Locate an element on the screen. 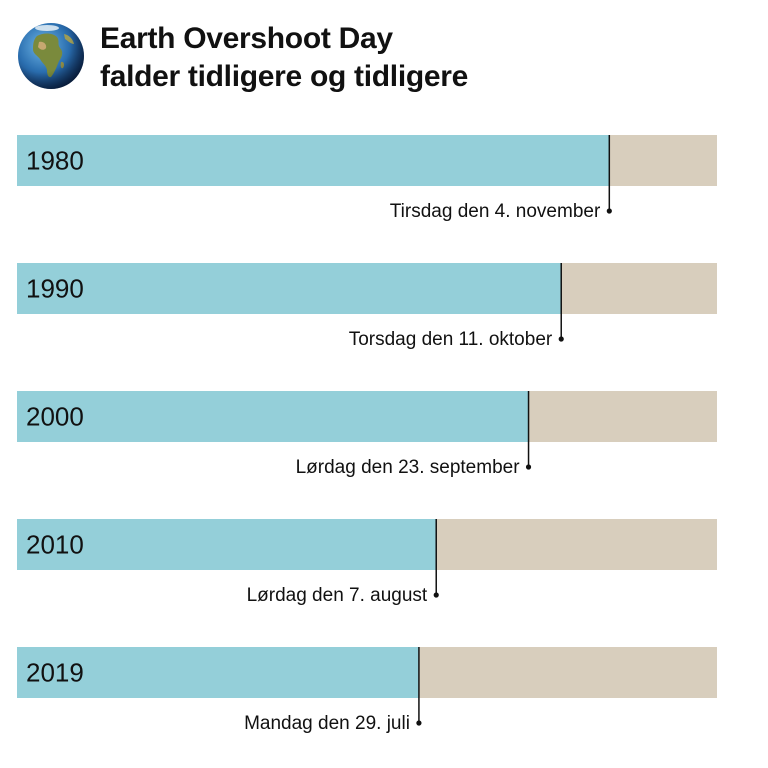 This screenshot has width=768, height=768. date-marker-dot-2000 is located at coordinates (528, 467).